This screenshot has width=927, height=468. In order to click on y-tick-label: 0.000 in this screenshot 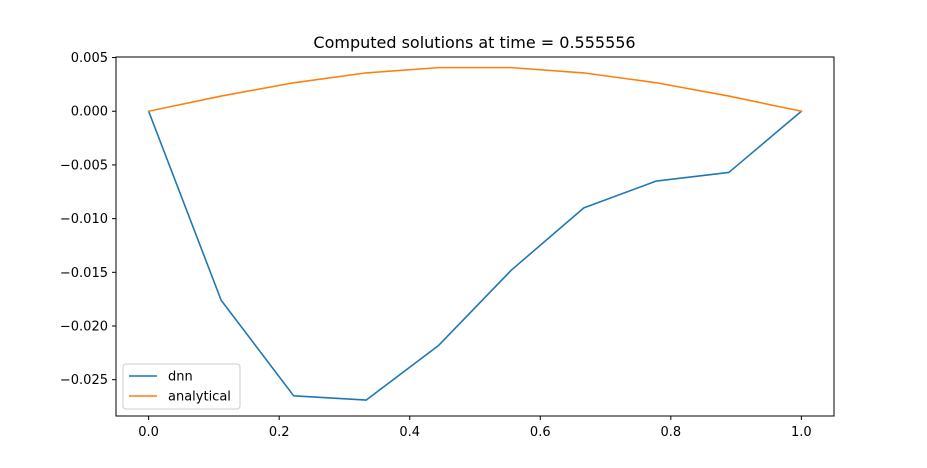, I will do `click(89, 112)`.